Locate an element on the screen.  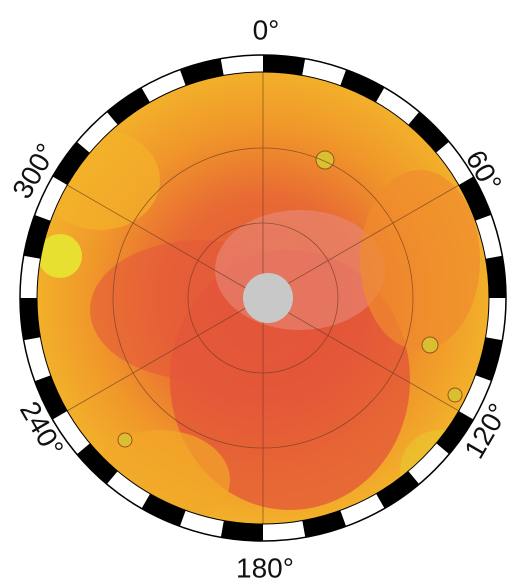
longitude-label: 180° is located at coordinates (265, 567).